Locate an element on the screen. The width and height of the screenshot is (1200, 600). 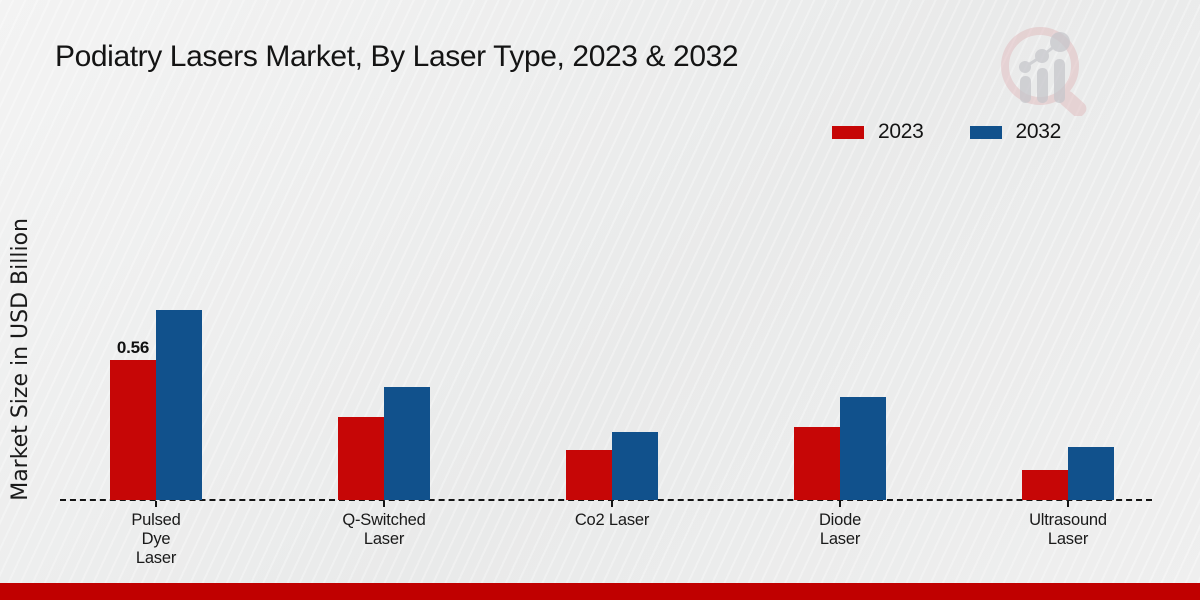
x-axis-label-q-switched-laser: Q-Switched Laser is located at coordinates (384, 529).